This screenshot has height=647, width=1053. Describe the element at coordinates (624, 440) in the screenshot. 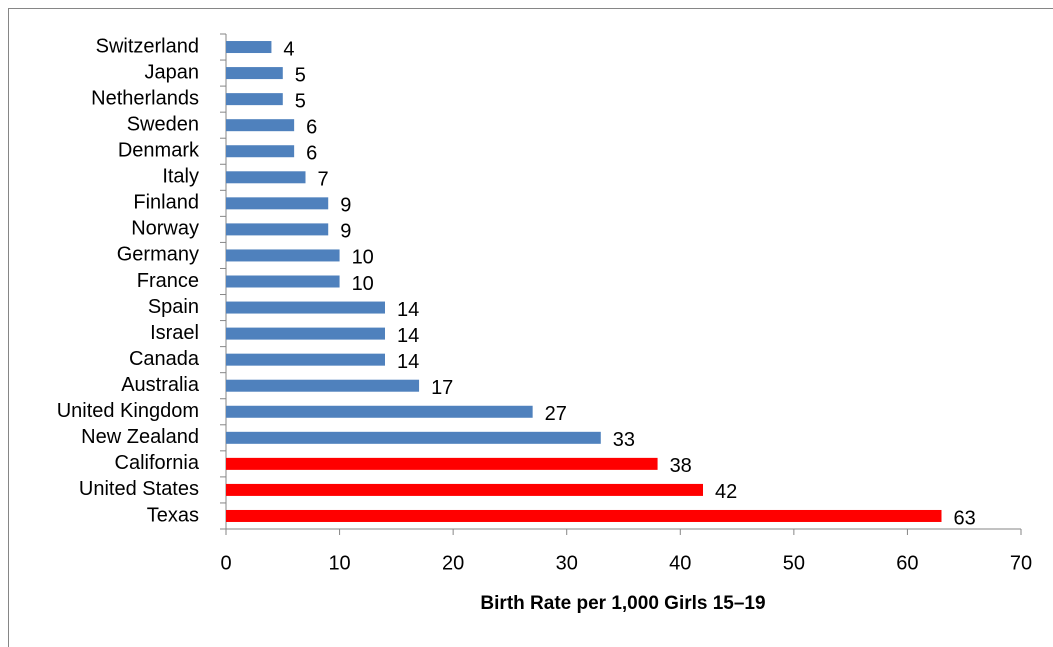

I see `value-label: 33` at that location.